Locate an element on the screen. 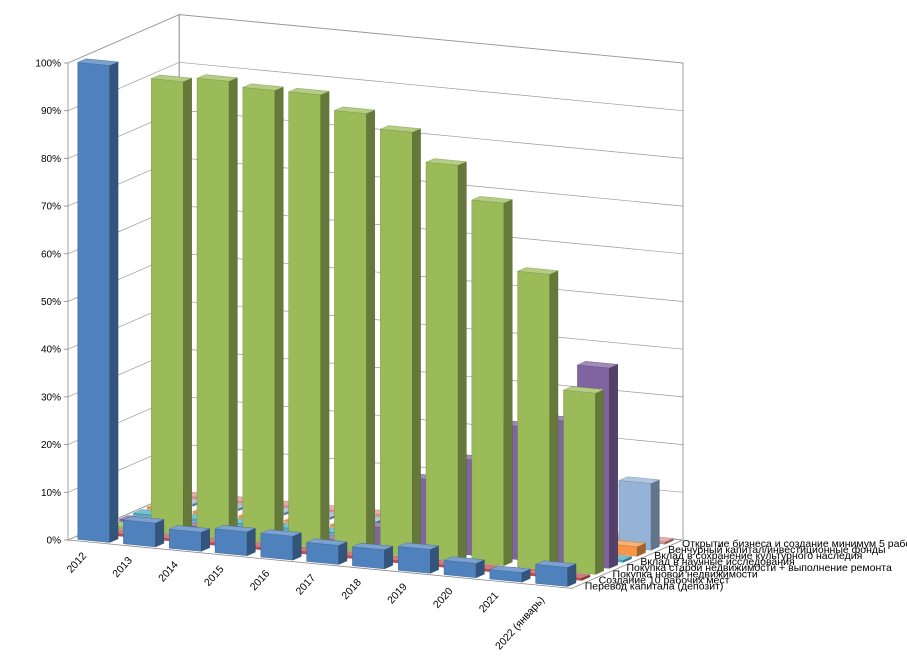 This screenshot has height=664, width=907. y-tick-label: 10% is located at coordinates (51, 493).